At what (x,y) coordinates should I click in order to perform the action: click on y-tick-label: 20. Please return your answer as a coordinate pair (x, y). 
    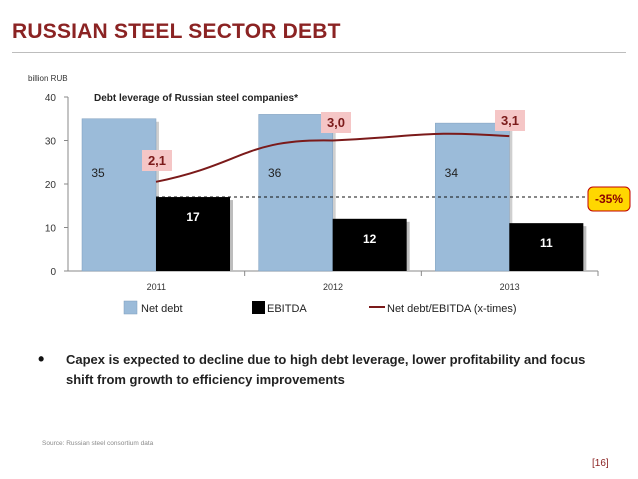
    Looking at the image, I should click on (51, 185).